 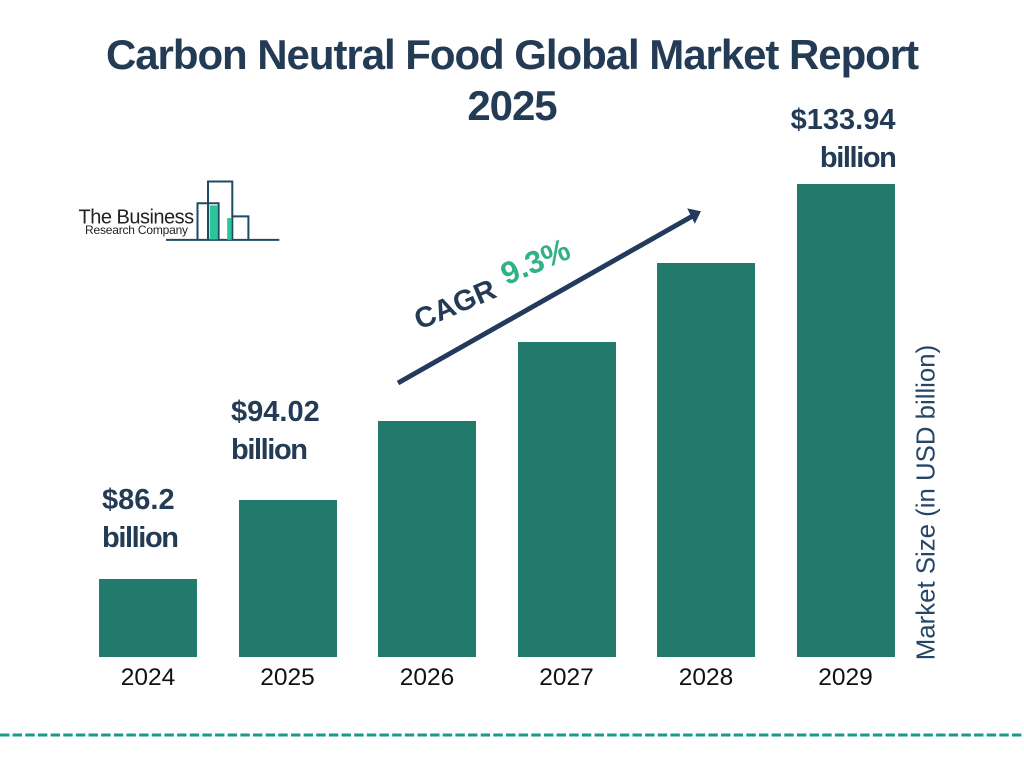 I want to click on svg-text: Research Company, so click(x=136, y=230).